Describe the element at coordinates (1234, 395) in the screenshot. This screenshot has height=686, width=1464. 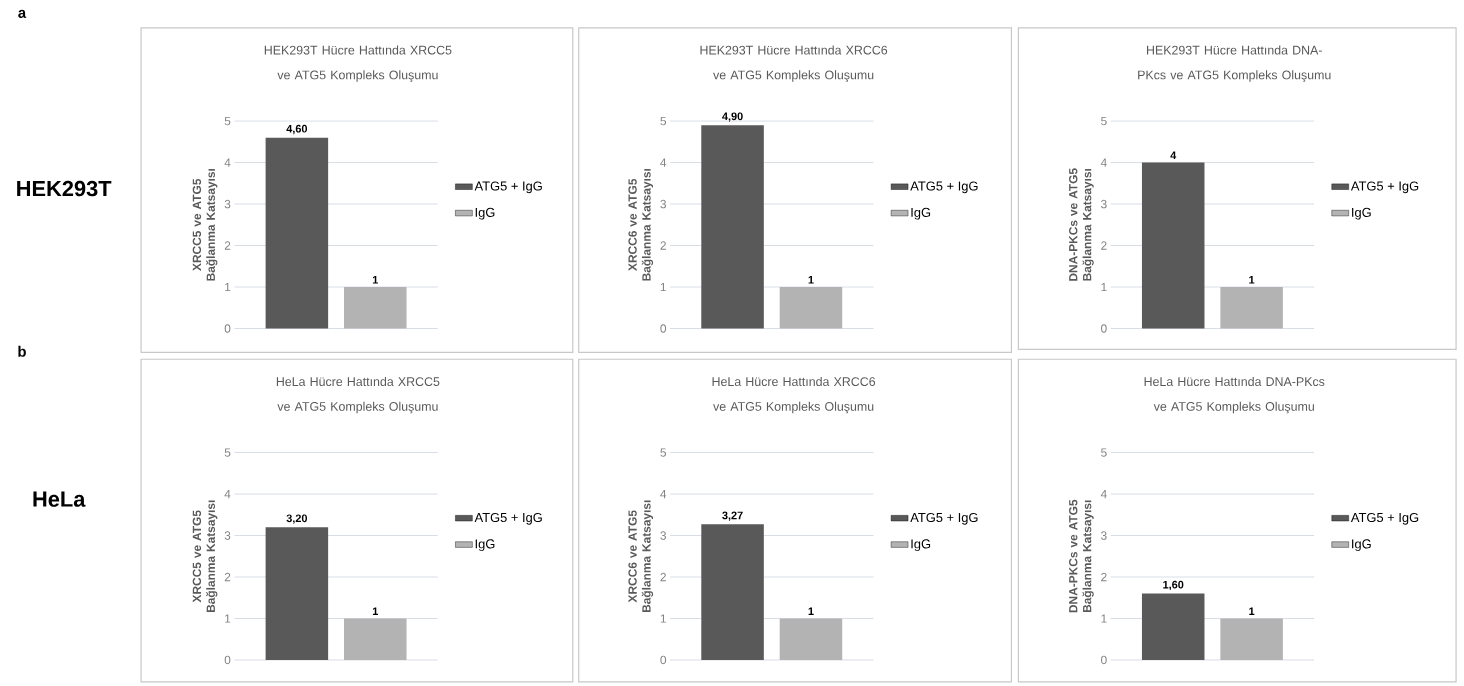
I see `chart-title: HeLa Hücre Hattında DNA-PKcs ve ATG5 Kompleks Oluşumu` at that location.